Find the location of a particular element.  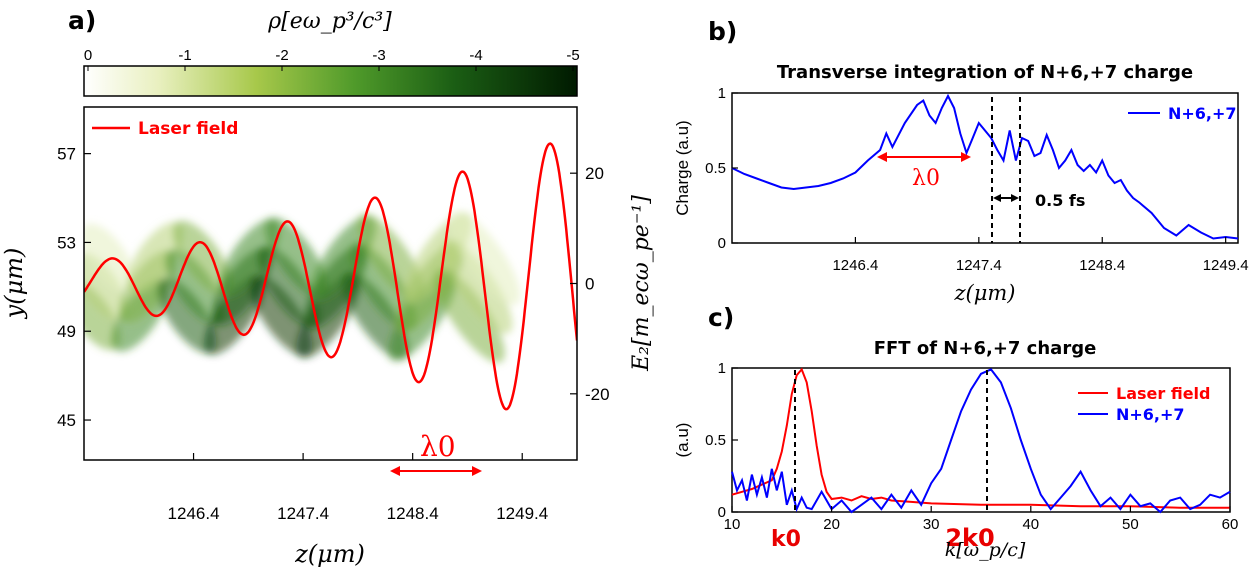

c-xtick-label: 60 is located at coordinates (1230, 524).